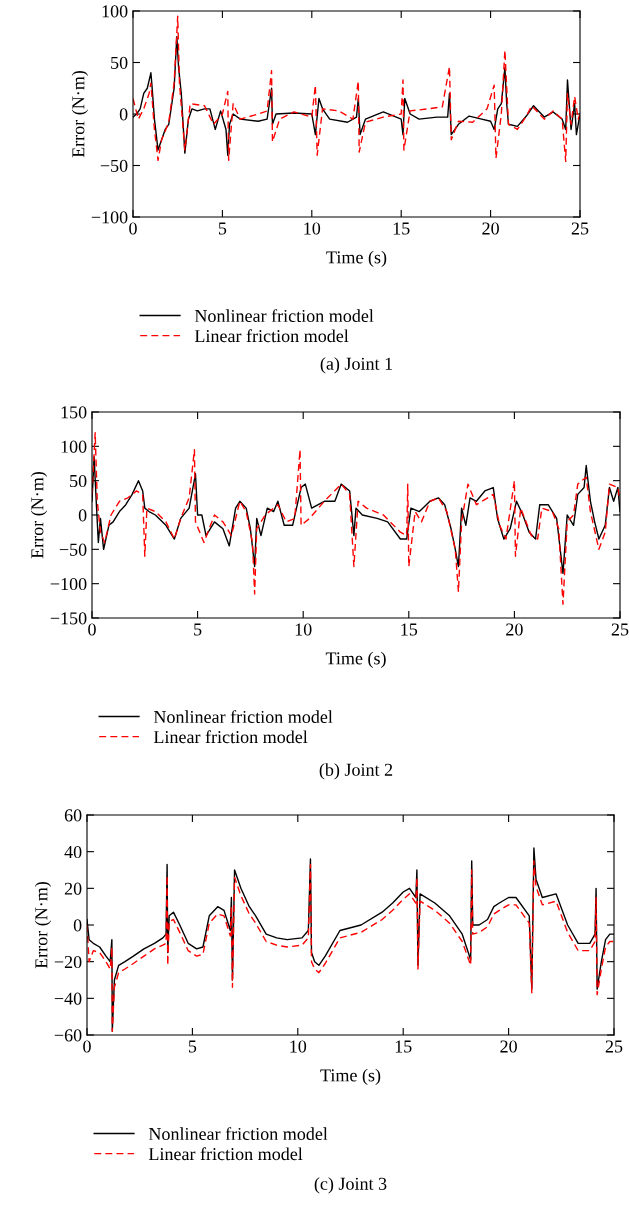 Image resolution: width=629 pixels, height=1210 pixels. Describe the element at coordinates (350, 1185) in the screenshot. I see `text: (c) Joint 3` at that location.